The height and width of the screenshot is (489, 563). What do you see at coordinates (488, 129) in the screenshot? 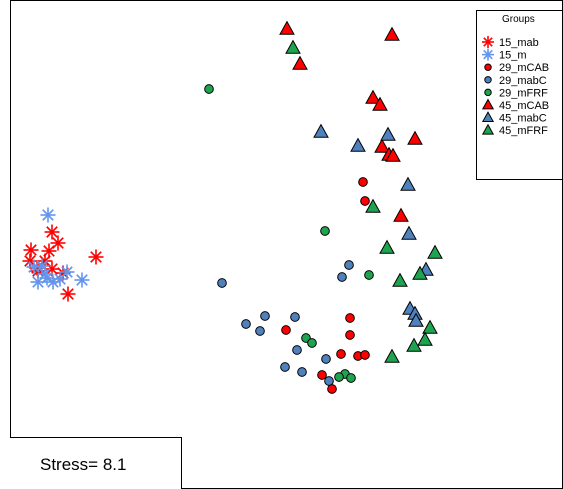
I see `legend-marker-45-mfrf` at bounding box center [488, 129].